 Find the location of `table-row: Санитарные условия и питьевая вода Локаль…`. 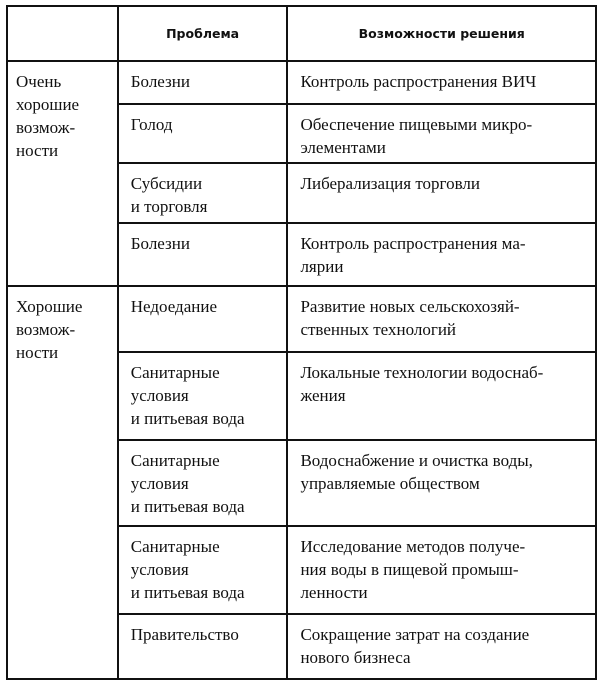

table-row: Санитарные условия и питьевая вода Локаль… is located at coordinates (302, 396).